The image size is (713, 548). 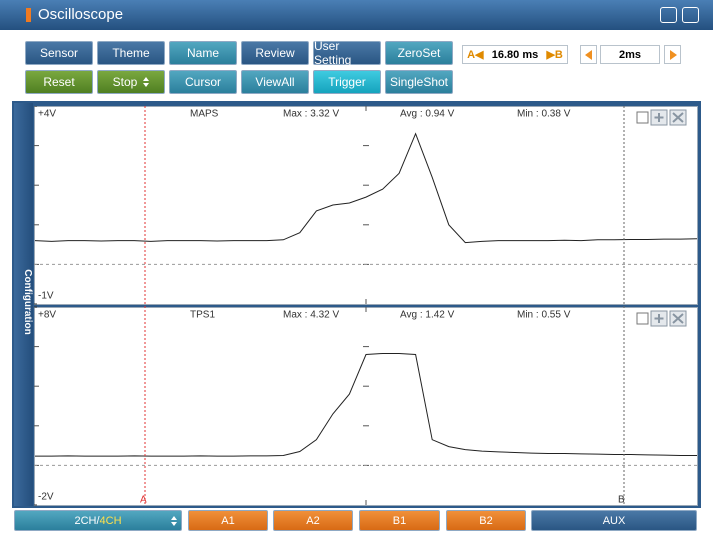 I want to click on cursor-a-label: A, so click(x=143, y=500).